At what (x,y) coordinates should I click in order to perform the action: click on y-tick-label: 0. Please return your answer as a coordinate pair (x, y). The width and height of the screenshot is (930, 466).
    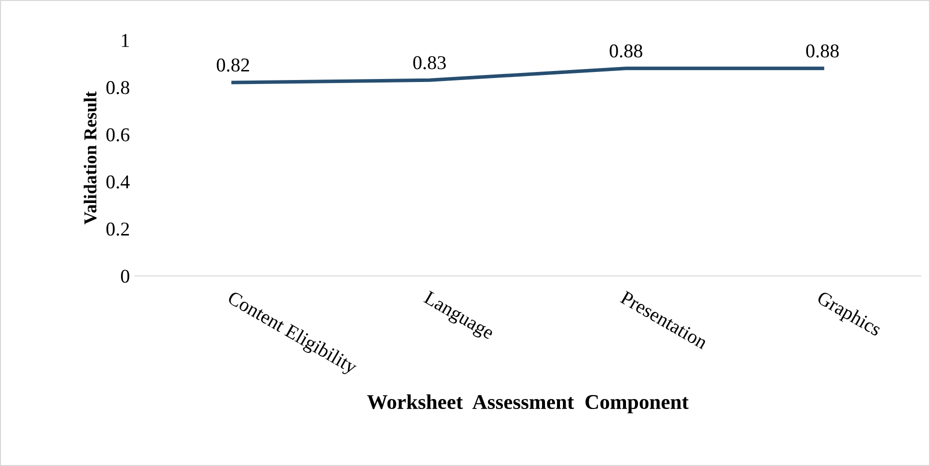
    Looking at the image, I should click on (125, 276).